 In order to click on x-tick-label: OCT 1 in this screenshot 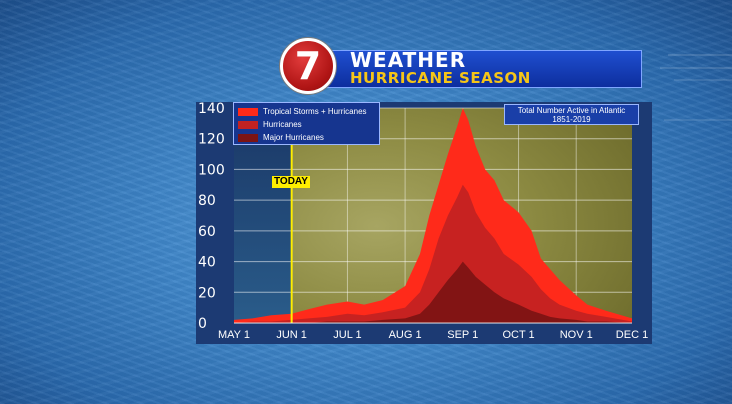, I will do `click(518, 335)`.